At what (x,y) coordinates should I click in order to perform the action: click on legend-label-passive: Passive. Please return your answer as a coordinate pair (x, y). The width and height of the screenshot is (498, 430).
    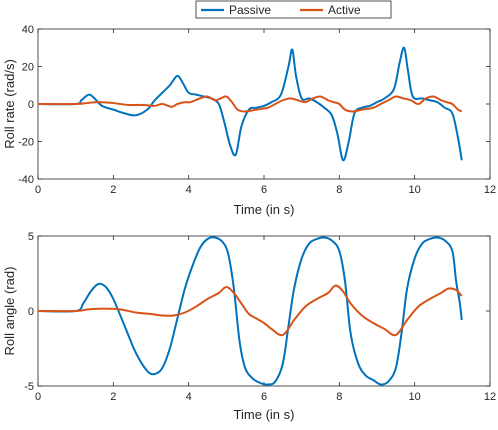
    Looking at the image, I should click on (250, 10).